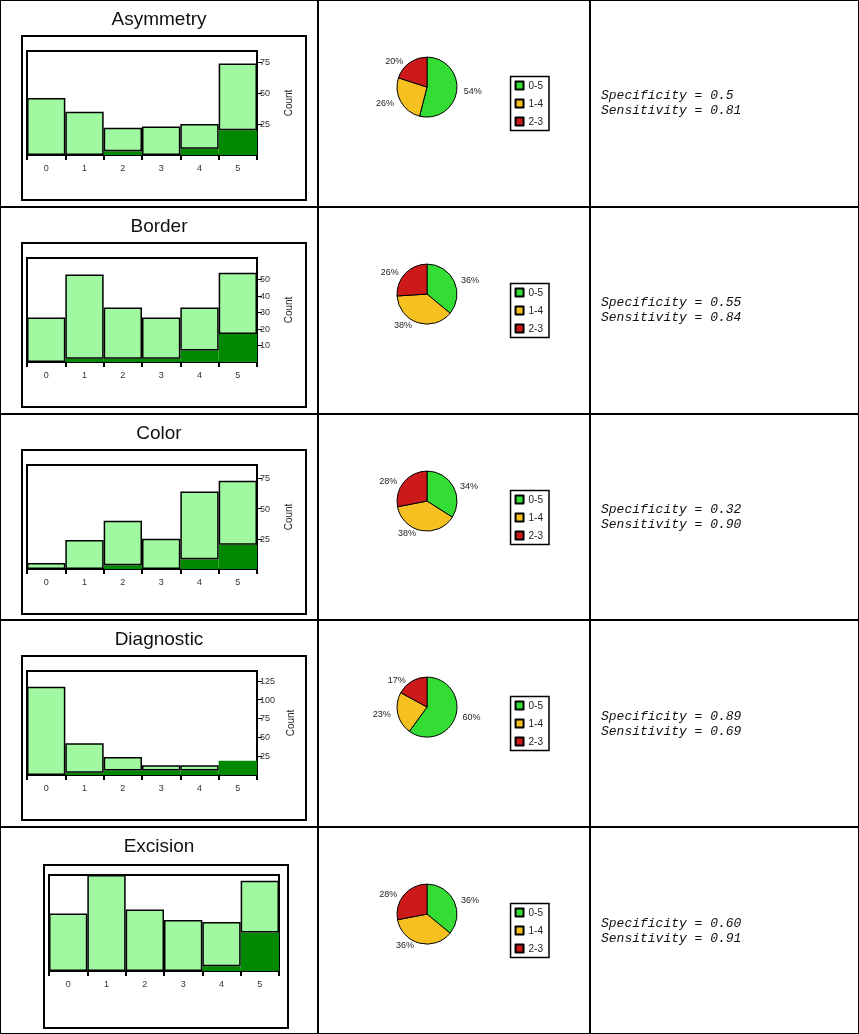 This screenshot has width=859, height=1034. I want to click on y-tick-label: 20, so click(265, 328).